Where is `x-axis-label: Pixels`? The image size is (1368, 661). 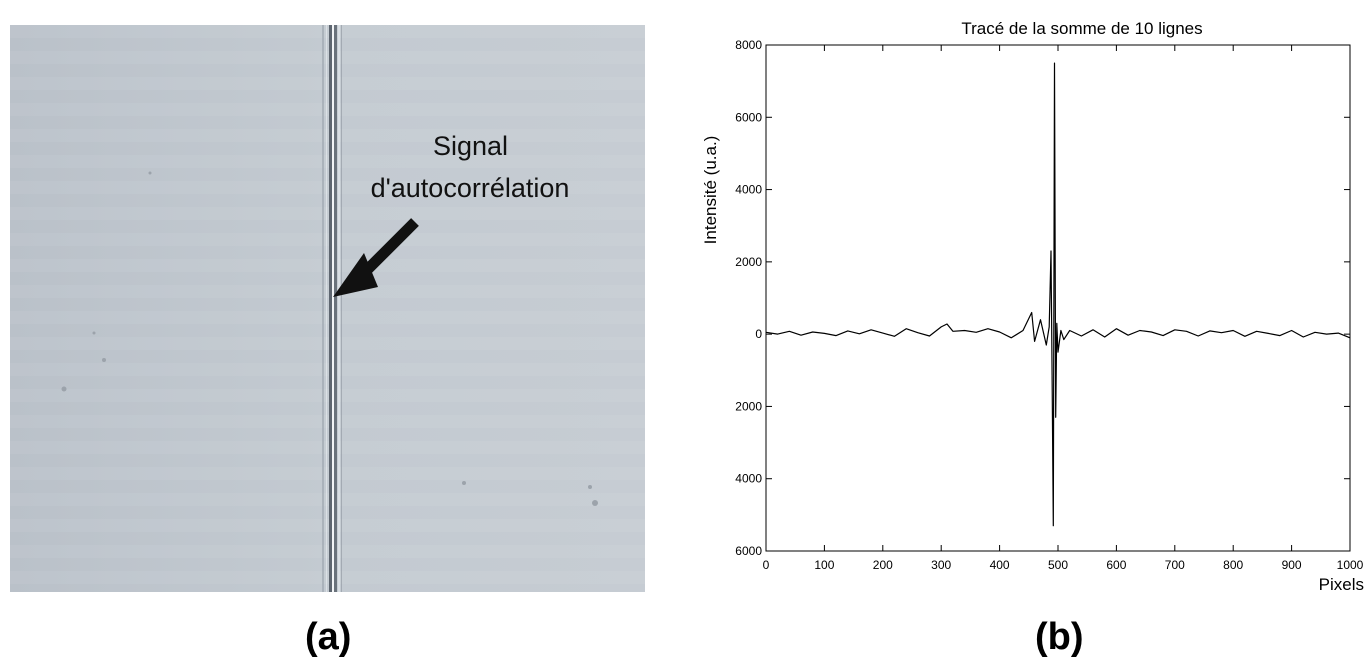 x-axis-label: Pixels is located at coordinates (1341, 584).